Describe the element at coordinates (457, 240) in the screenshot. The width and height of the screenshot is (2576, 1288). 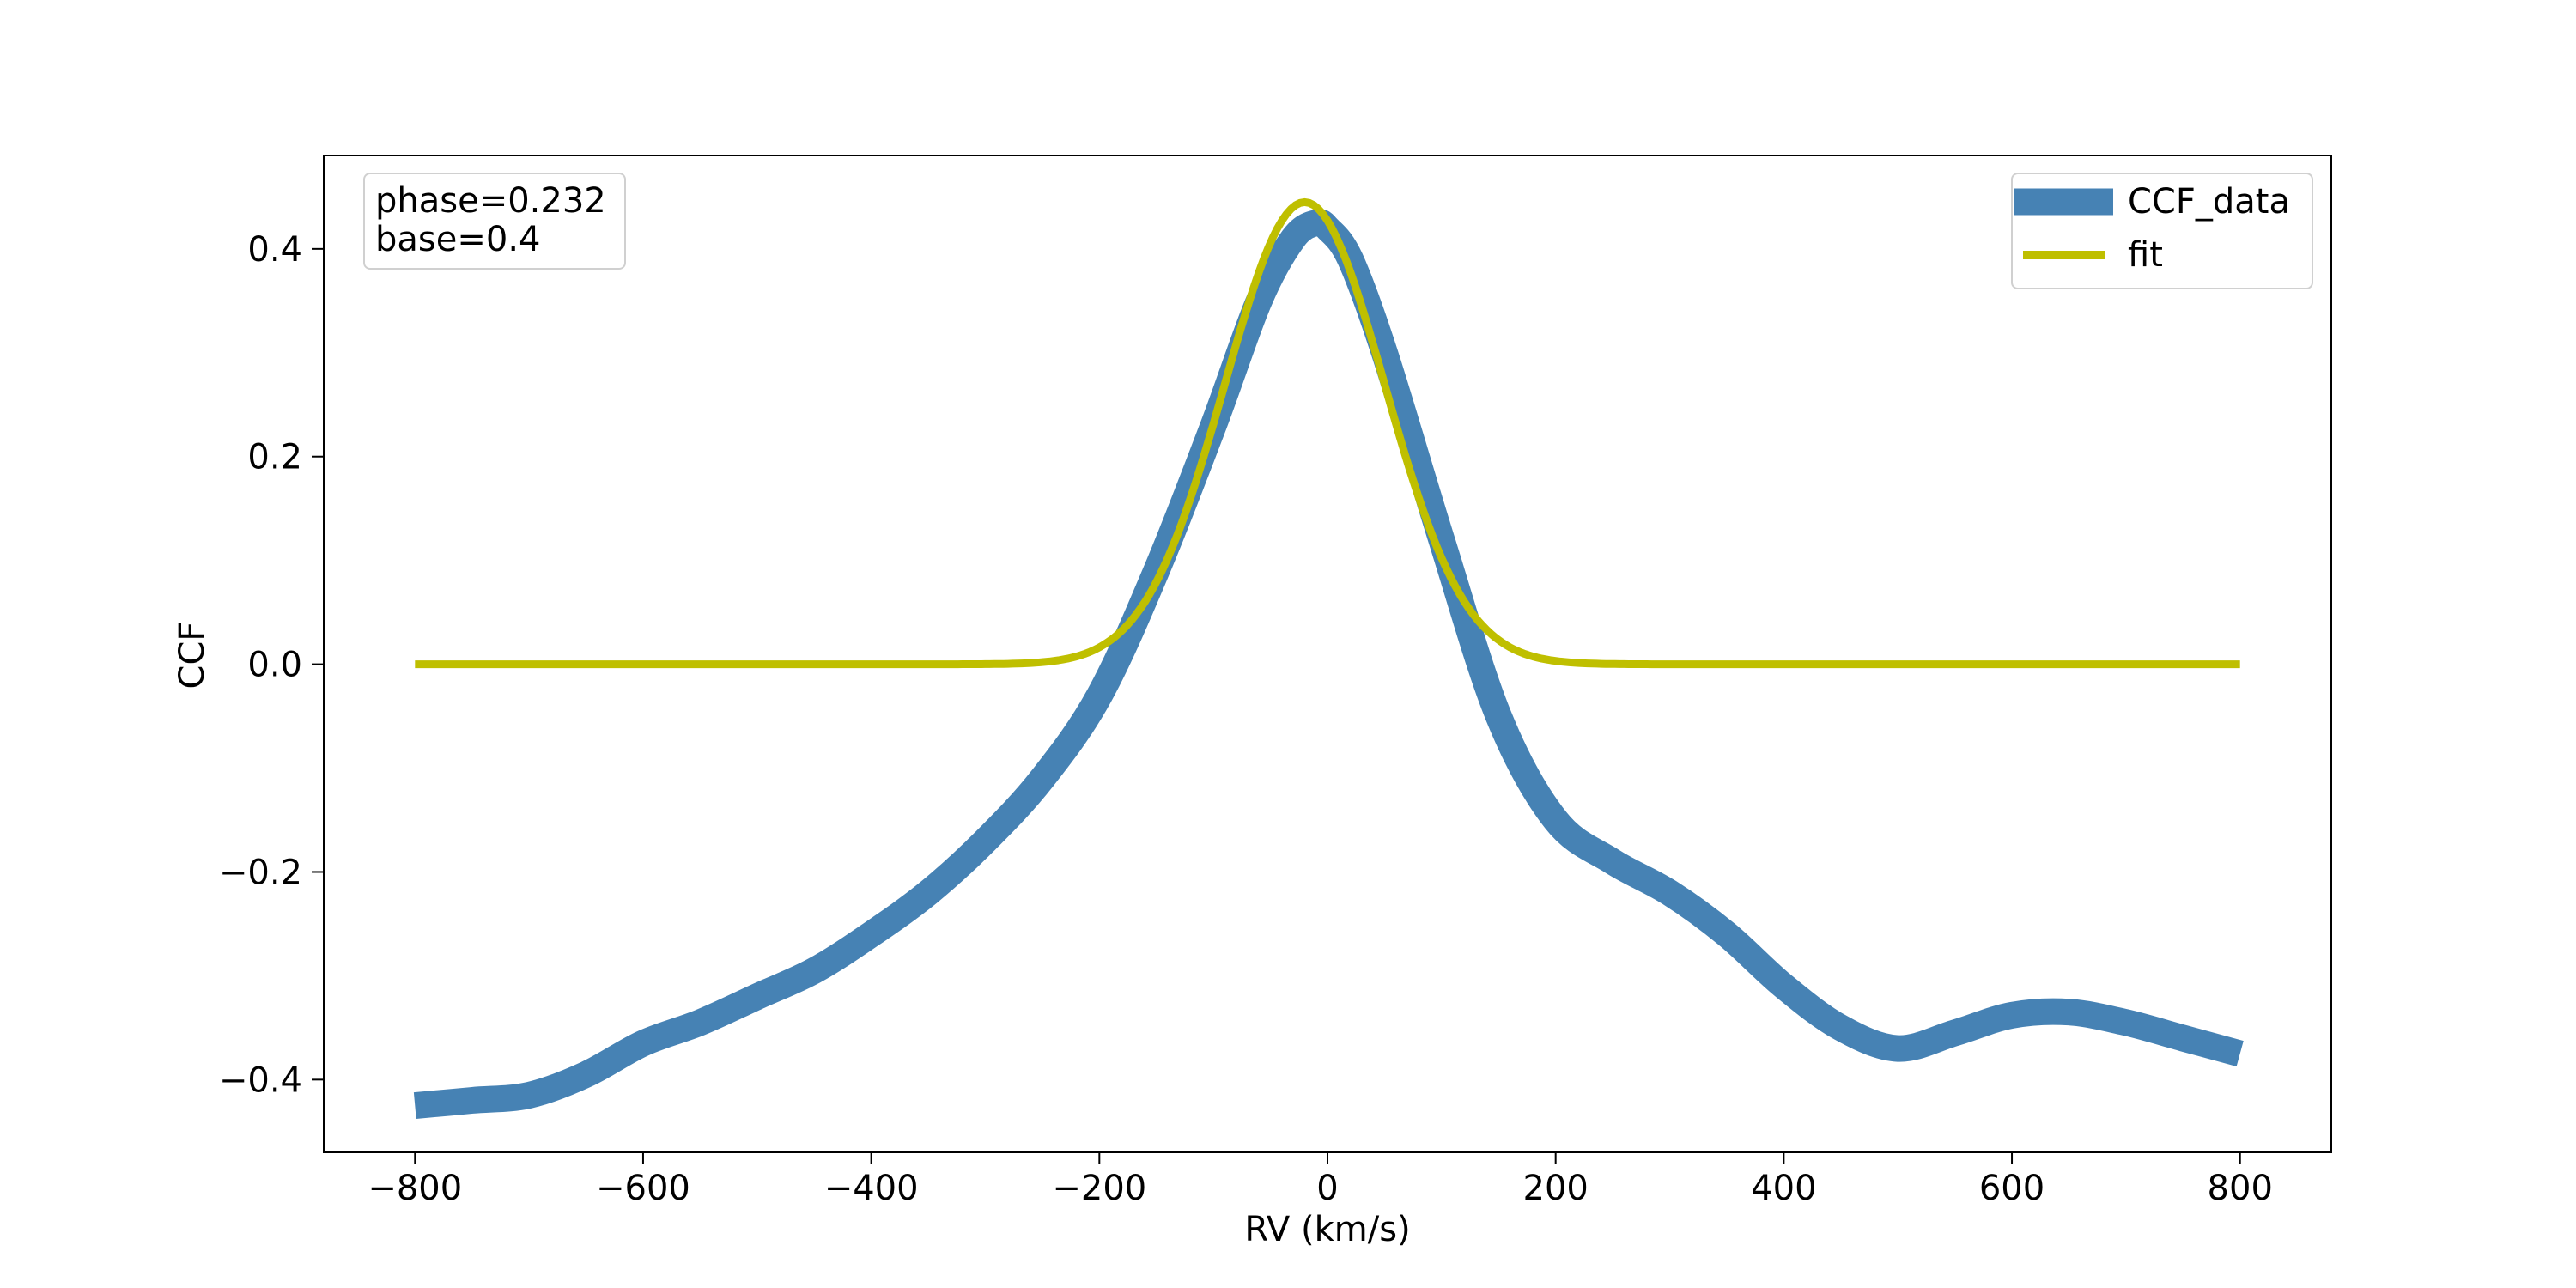
I see `annotation-base: base=0.4` at that location.